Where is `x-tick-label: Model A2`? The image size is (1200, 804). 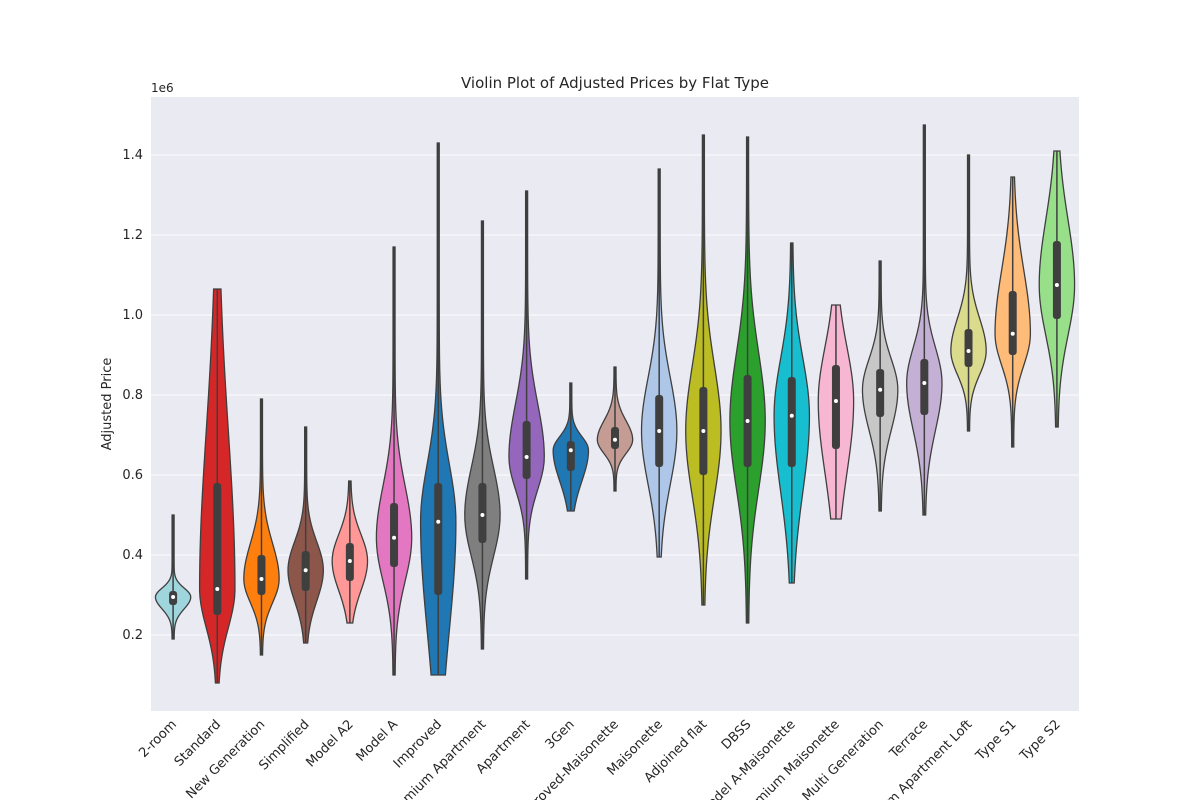
x-tick-label: Model A2 is located at coordinates (329, 743).